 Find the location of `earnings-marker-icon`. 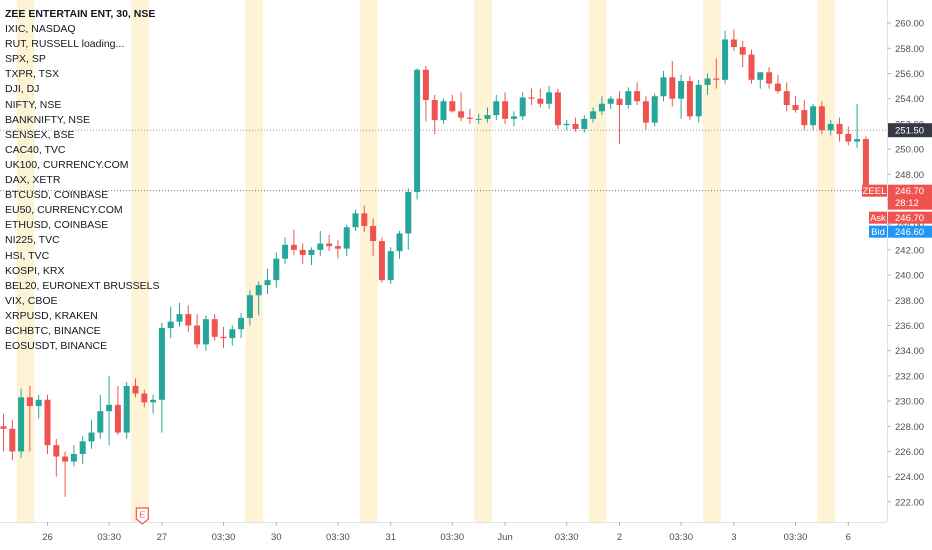

earnings-marker-icon is located at coordinates (142, 516).